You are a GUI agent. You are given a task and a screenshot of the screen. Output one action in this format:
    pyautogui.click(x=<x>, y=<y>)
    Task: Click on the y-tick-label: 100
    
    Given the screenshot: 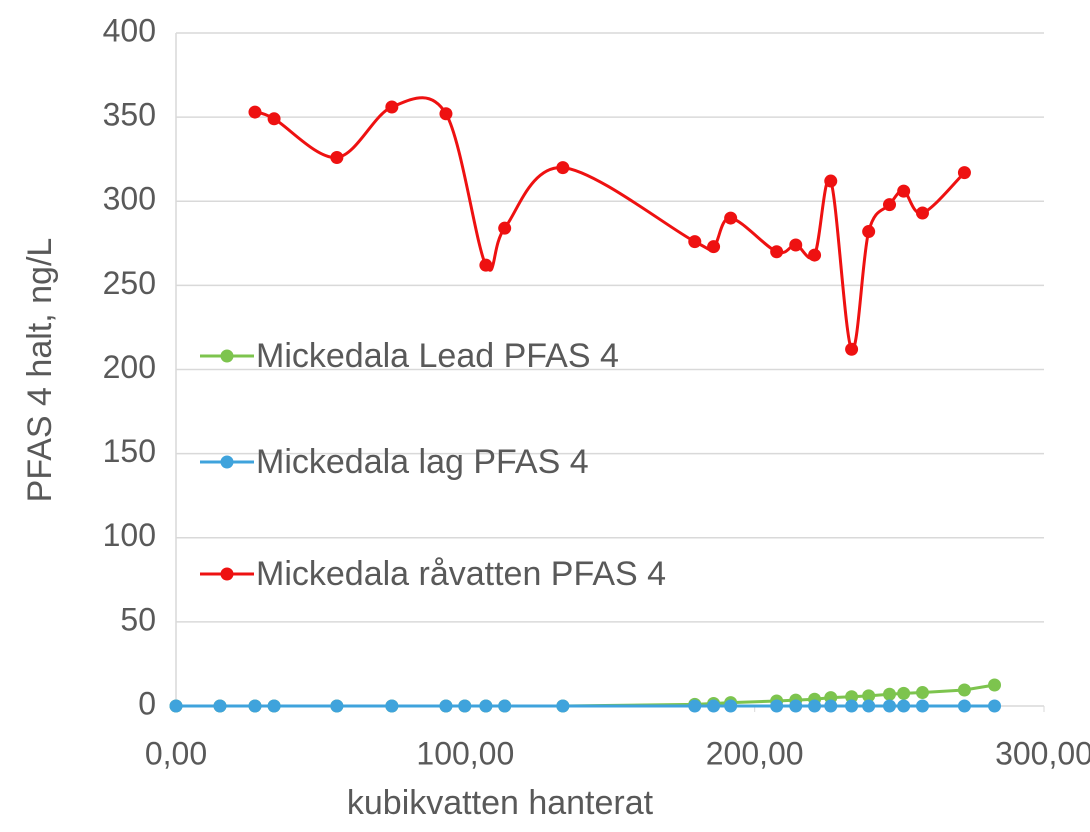 What is the action you would take?
    pyautogui.click(x=129, y=535)
    